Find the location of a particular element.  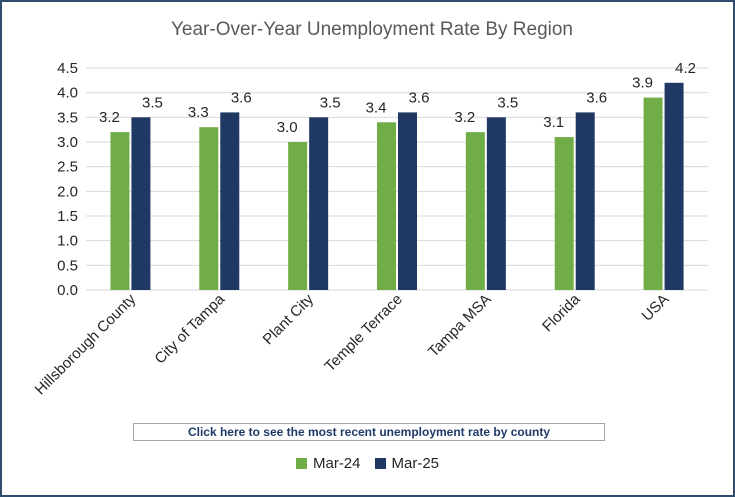

data-label: 3.0 is located at coordinates (287, 127).